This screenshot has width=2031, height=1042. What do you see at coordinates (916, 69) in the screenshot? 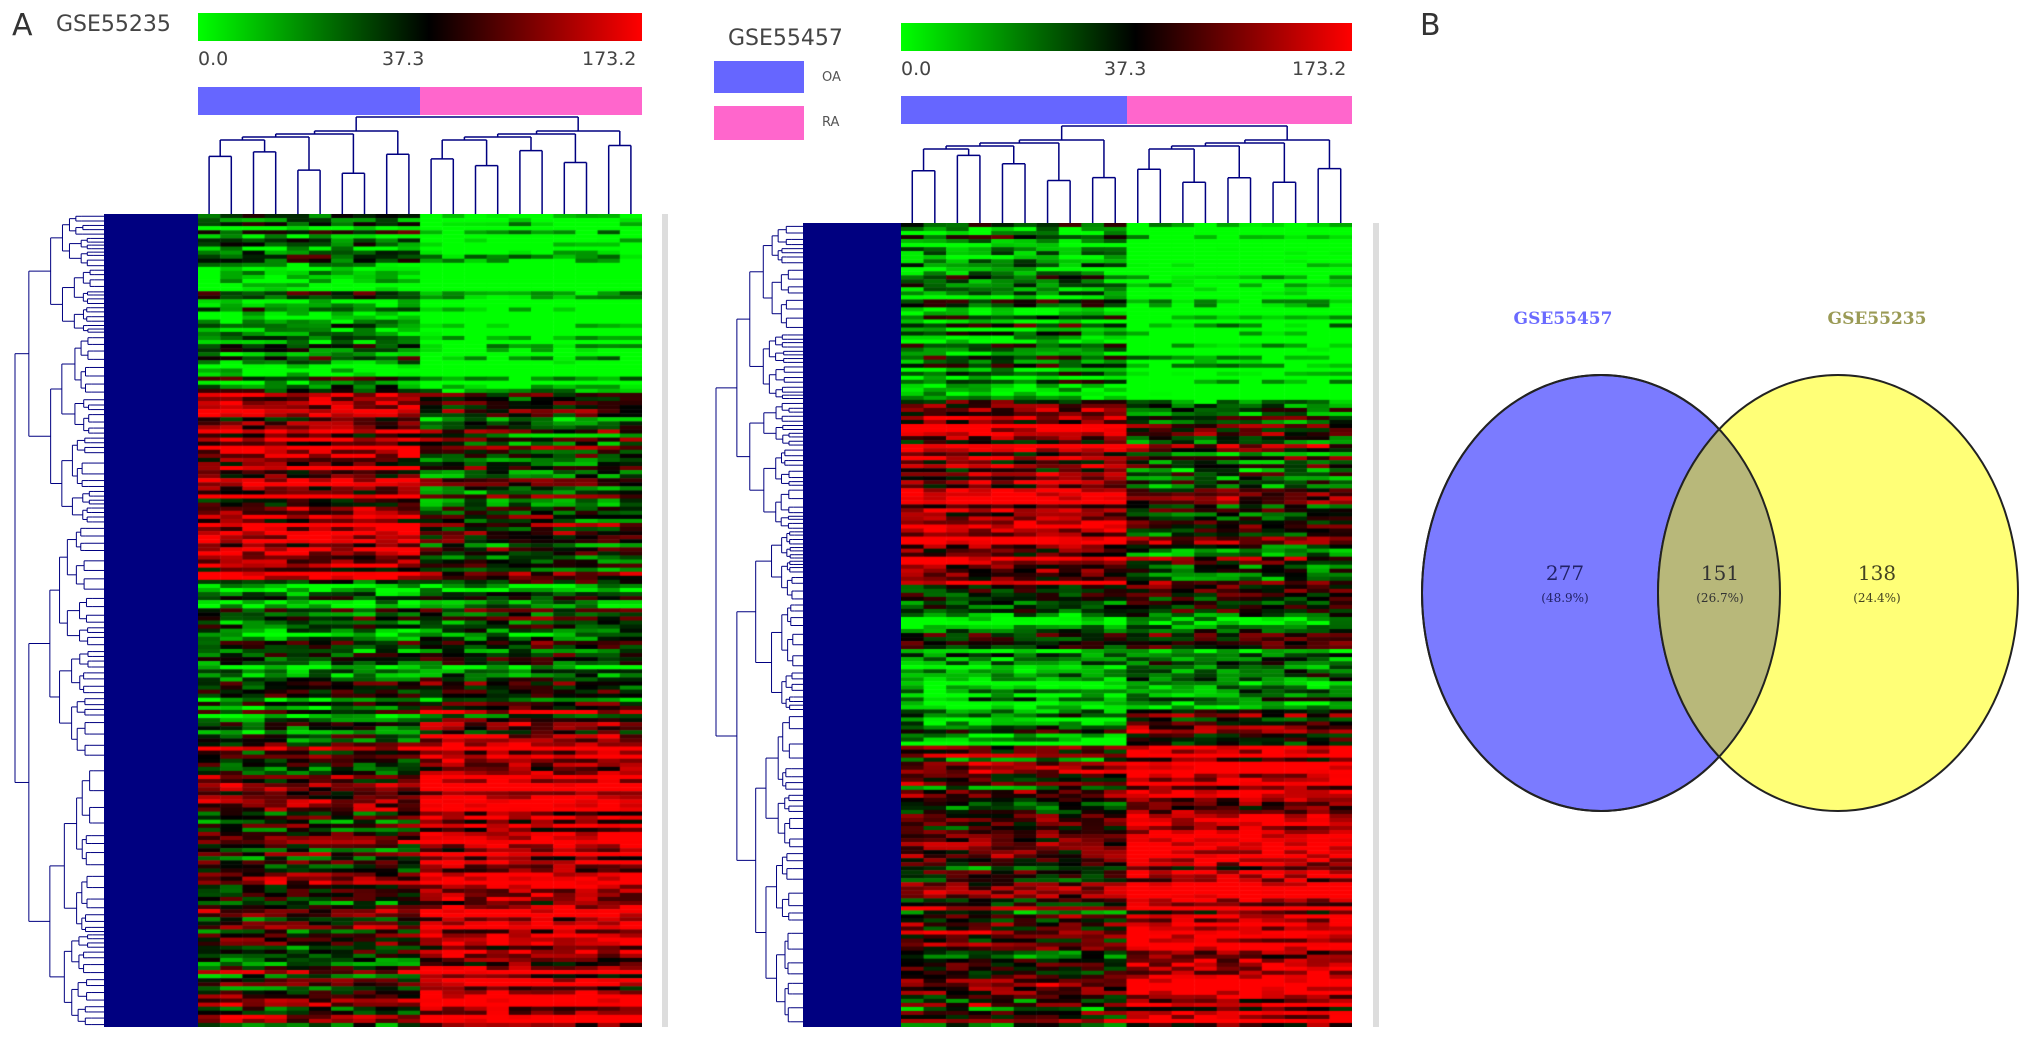
I see `heatmap2-scale-min: 0.0` at bounding box center [916, 69].